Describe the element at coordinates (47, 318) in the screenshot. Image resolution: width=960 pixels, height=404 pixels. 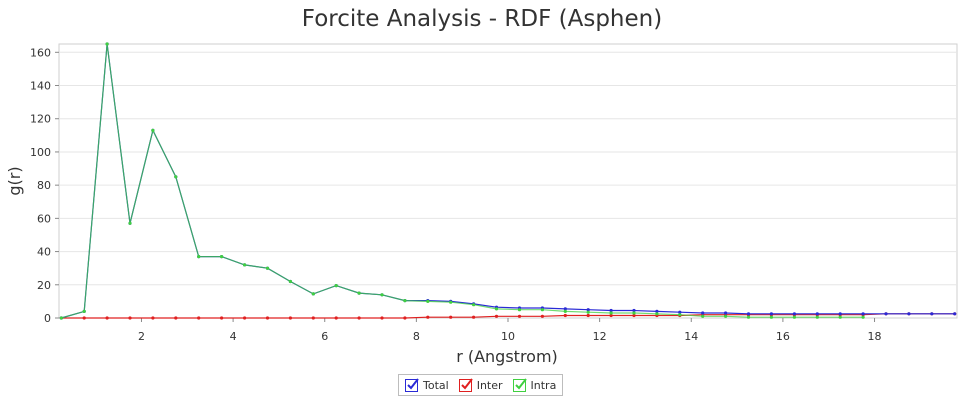
I see `y-tick-label: 0` at that location.